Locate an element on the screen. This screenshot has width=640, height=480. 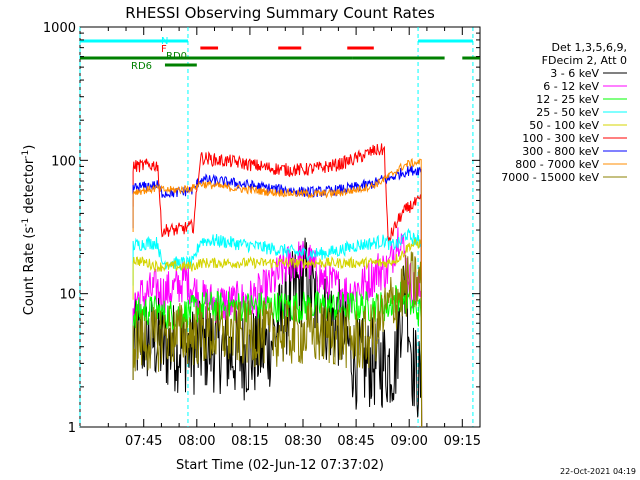
rd6-flag-label: RD6 is located at coordinates (141, 66).